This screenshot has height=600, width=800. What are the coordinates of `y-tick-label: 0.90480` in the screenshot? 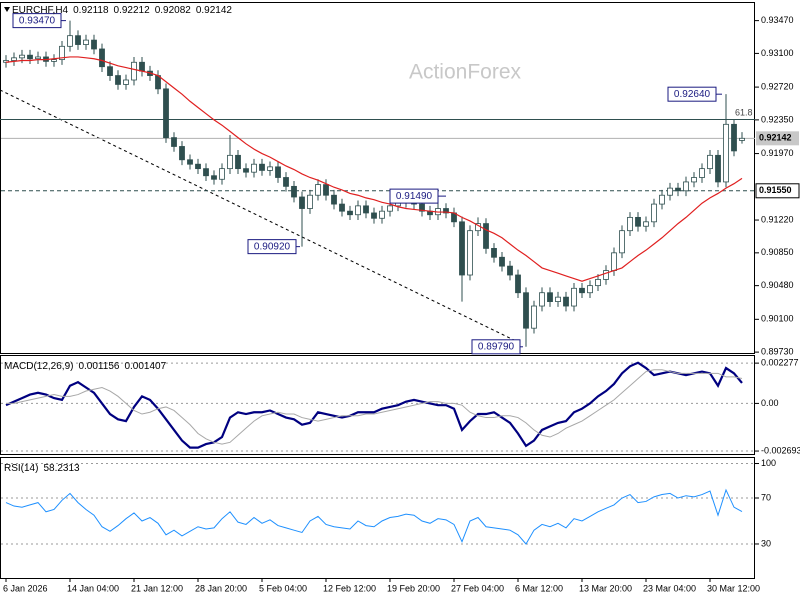 It's located at (777, 285).